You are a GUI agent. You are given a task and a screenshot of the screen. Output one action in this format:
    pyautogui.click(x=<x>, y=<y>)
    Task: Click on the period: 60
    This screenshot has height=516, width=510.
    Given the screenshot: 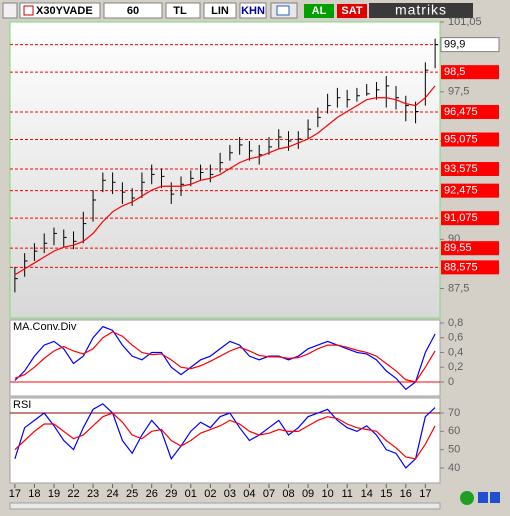 What is the action you would take?
    pyautogui.click(x=133, y=11)
    